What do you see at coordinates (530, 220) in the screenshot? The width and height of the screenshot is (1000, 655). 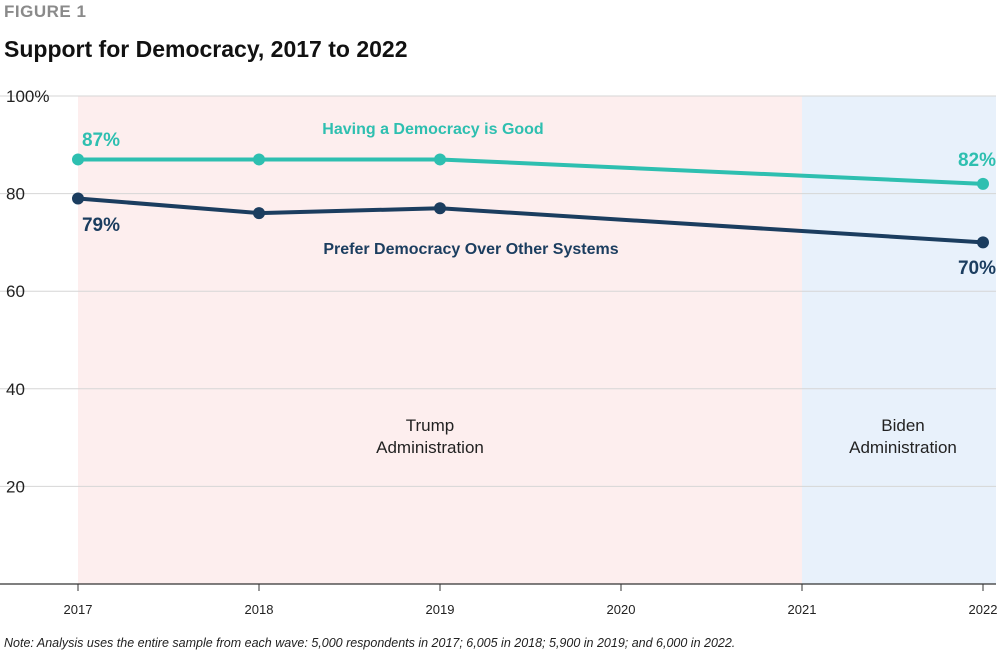 I see `series-line-prefer` at bounding box center [530, 220].